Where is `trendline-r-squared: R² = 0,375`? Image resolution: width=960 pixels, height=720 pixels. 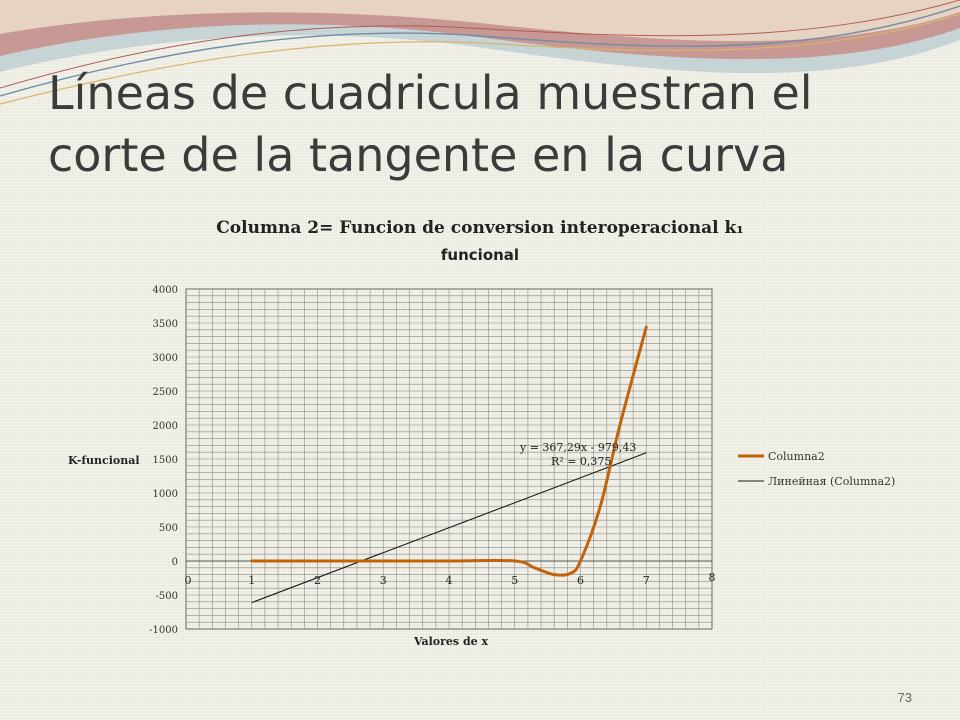 trendline-r-squared: R² = 0,375 is located at coordinates (581, 461).